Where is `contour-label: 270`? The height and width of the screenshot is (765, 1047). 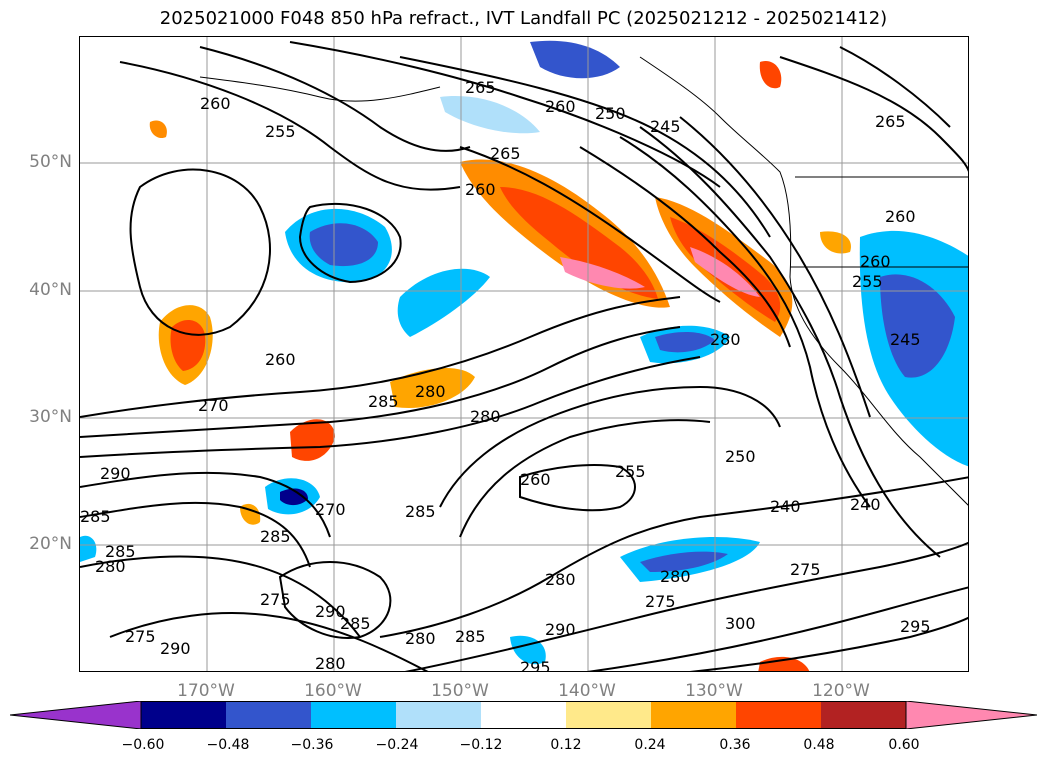 contour-label: 270 is located at coordinates (330, 509).